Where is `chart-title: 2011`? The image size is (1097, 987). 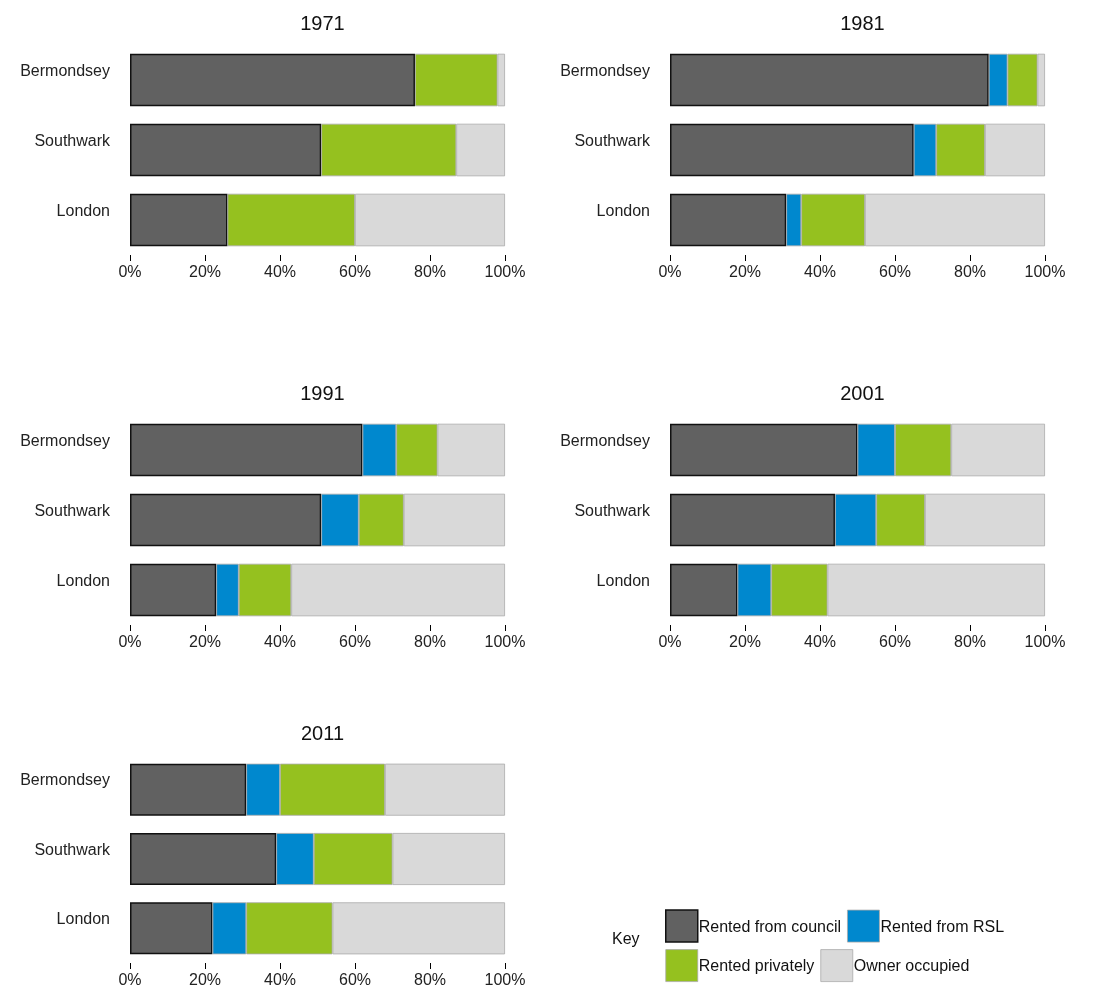 chart-title: 2011 is located at coordinates (322, 733).